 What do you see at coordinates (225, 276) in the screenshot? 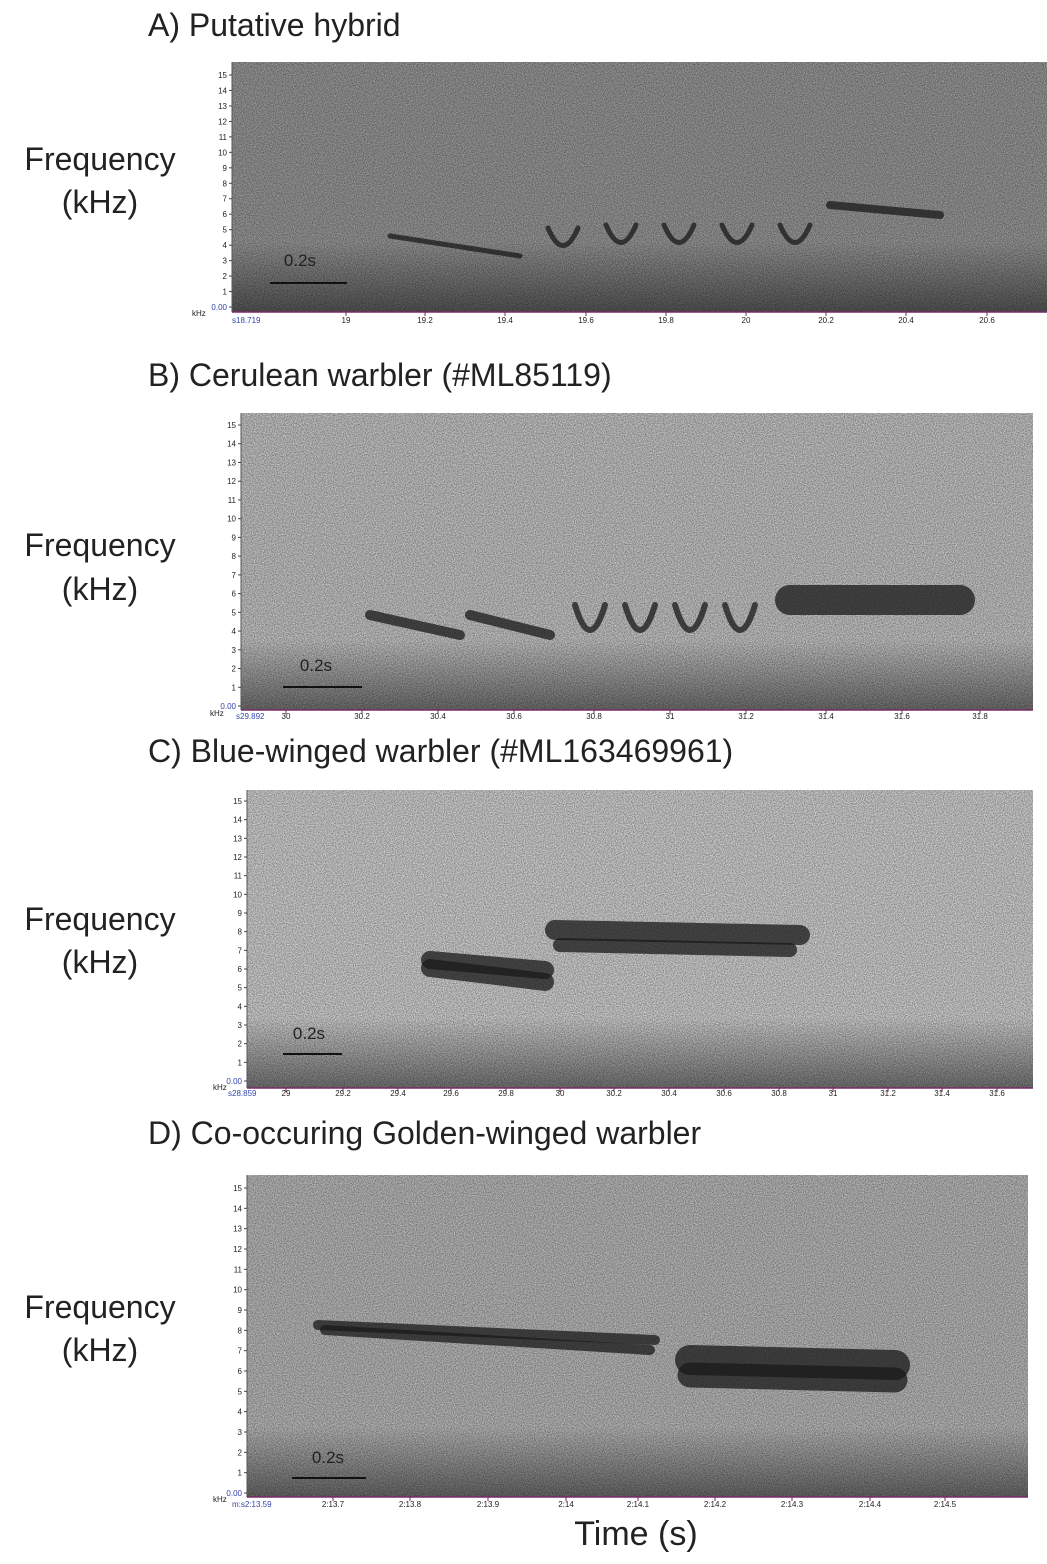
I see `y-tick-label: 2` at bounding box center [225, 276].